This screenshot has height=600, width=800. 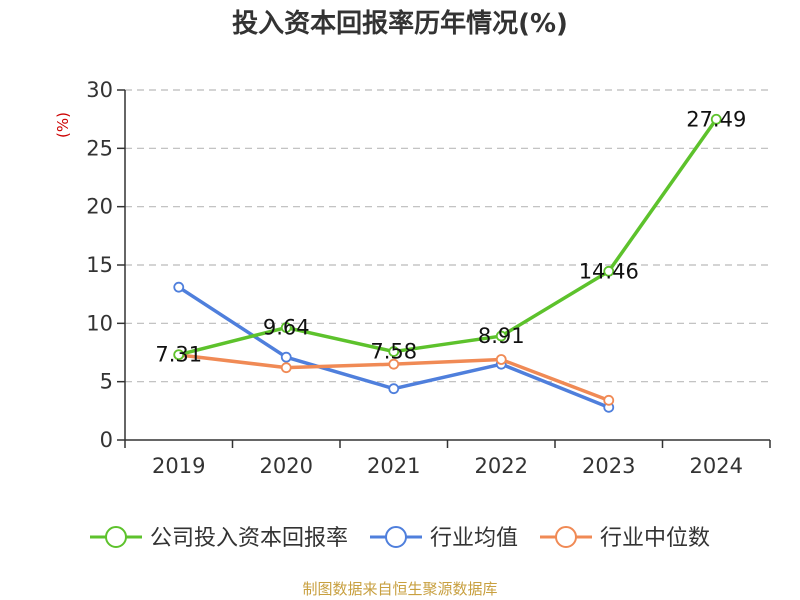 What do you see at coordinates (716, 466) in the screenshot?
I see `x-tick-label: 2024` at bounding box center [716, 466].